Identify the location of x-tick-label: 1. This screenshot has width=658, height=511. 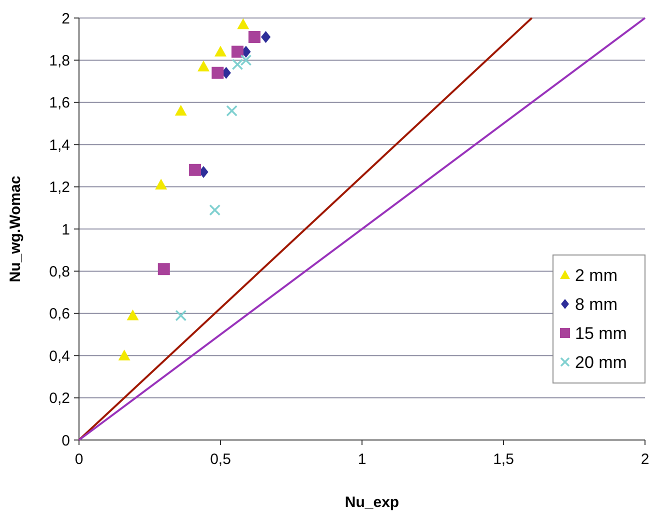
(362, 459).